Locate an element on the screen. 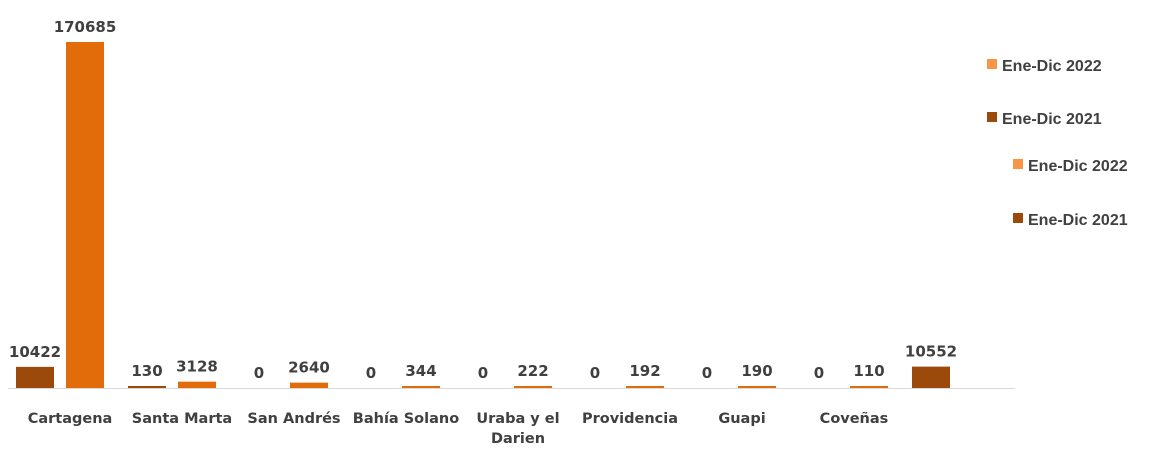  category-label-7: Coveñas is located at coordinates (854, 419).